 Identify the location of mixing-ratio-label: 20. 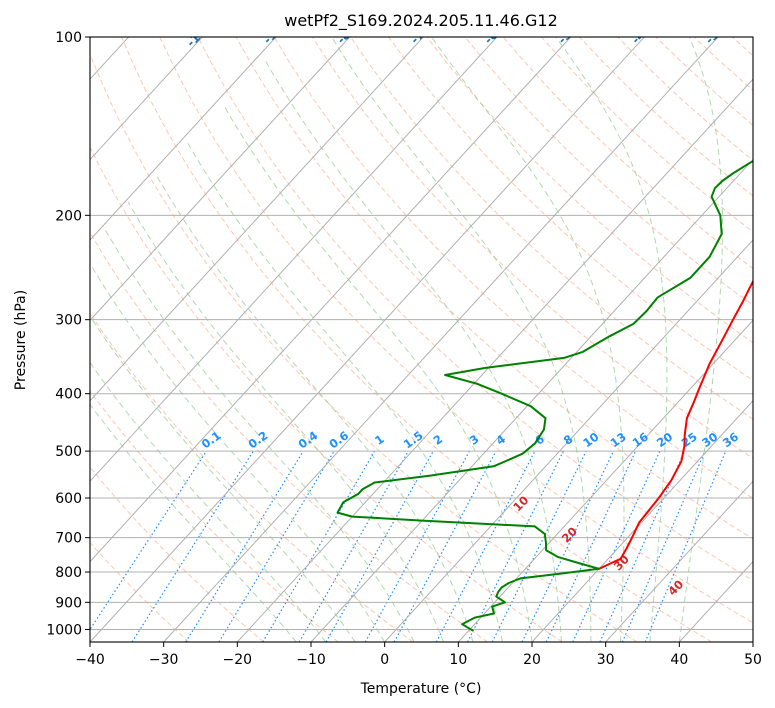
(664, 439).